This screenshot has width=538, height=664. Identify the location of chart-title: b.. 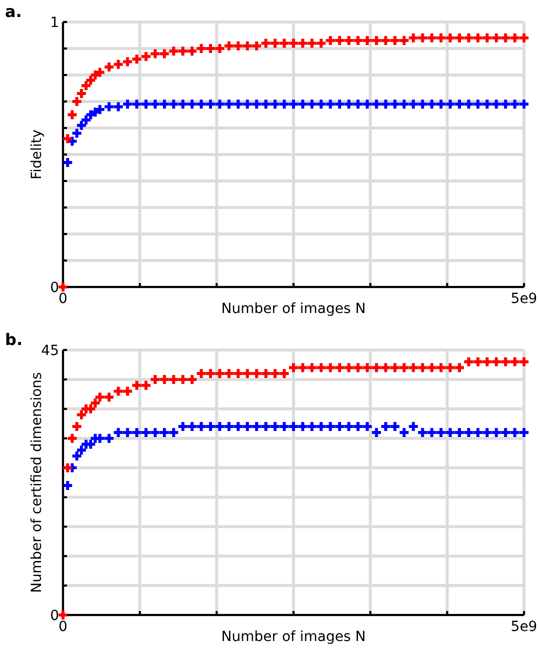
(14, 339).